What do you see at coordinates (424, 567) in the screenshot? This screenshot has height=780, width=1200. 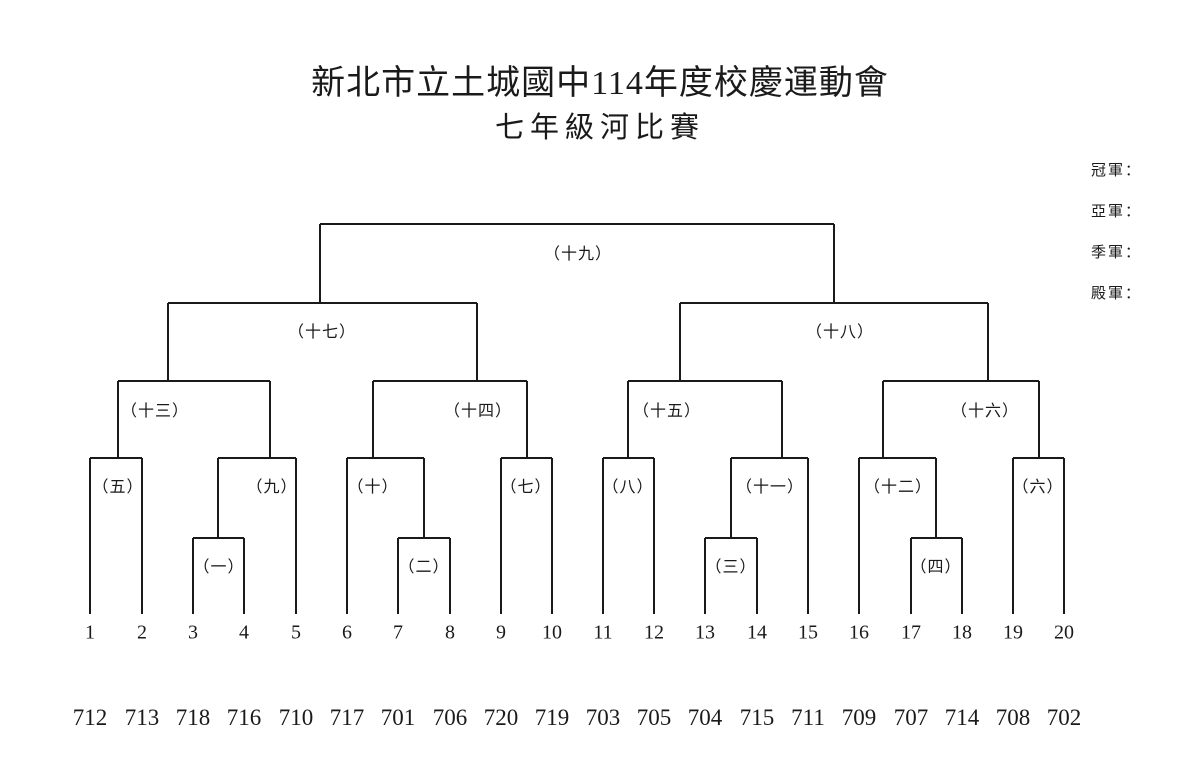 I see `match-label-2: （二）` at bounding box center [424, 567].